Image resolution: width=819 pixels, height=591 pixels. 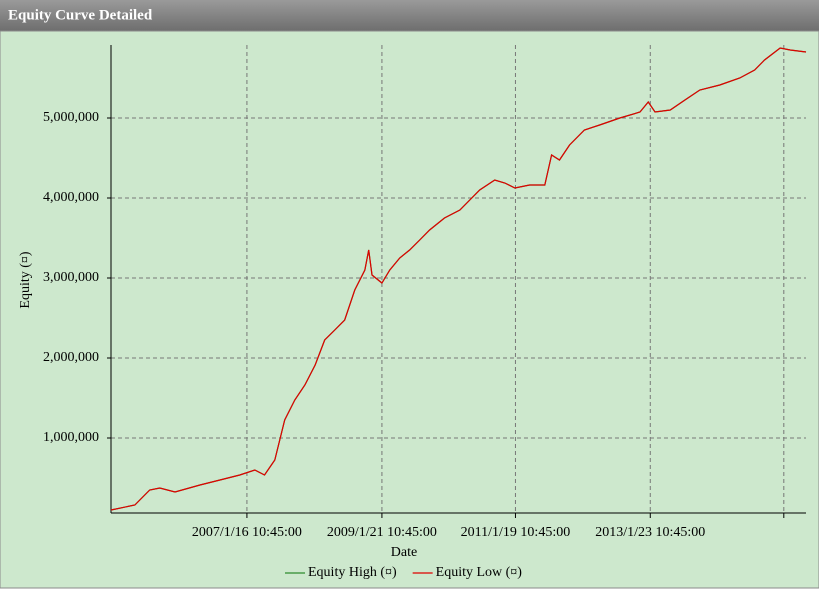 I want to click on y-tick-label: 3,000,000, so click(x=71, y=277).